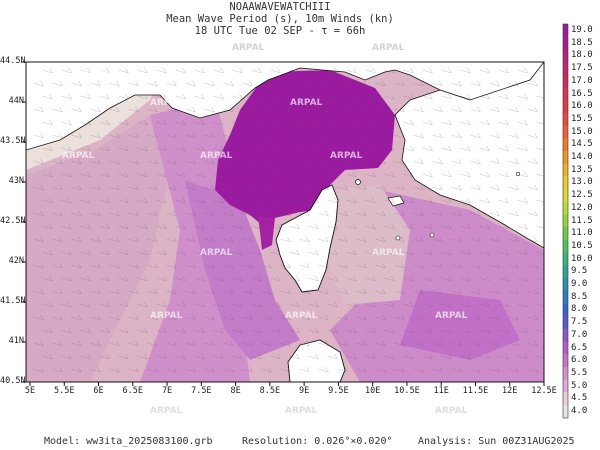 The height and width of the screenshot is (450, 600). What do you see at coordinates (579, 411) in the screenshot?
I see `colorbar-label: 4.0` at bounding box center [579, 411].